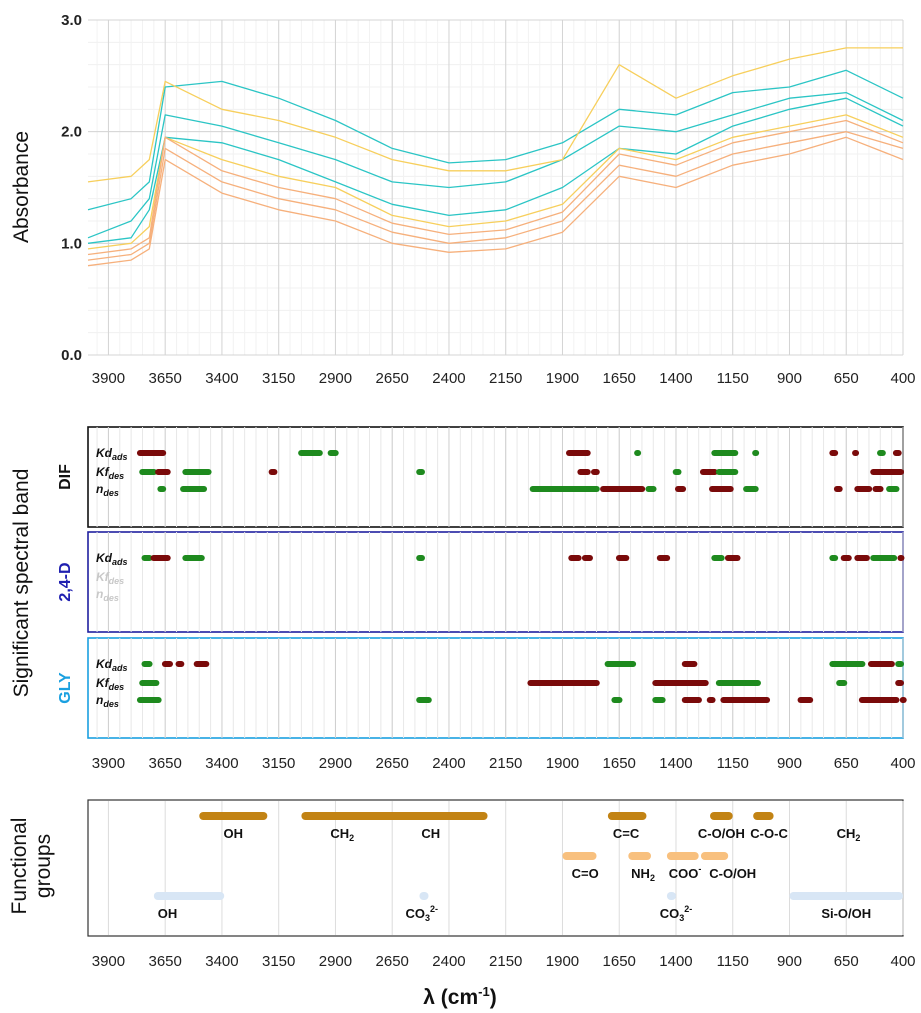 The height and width of the screenshot is (1013, 921). Describe the element at coordinates (459, 996) in the screenshot. I see `x-axis-label: λ (cm-1)` at that location.